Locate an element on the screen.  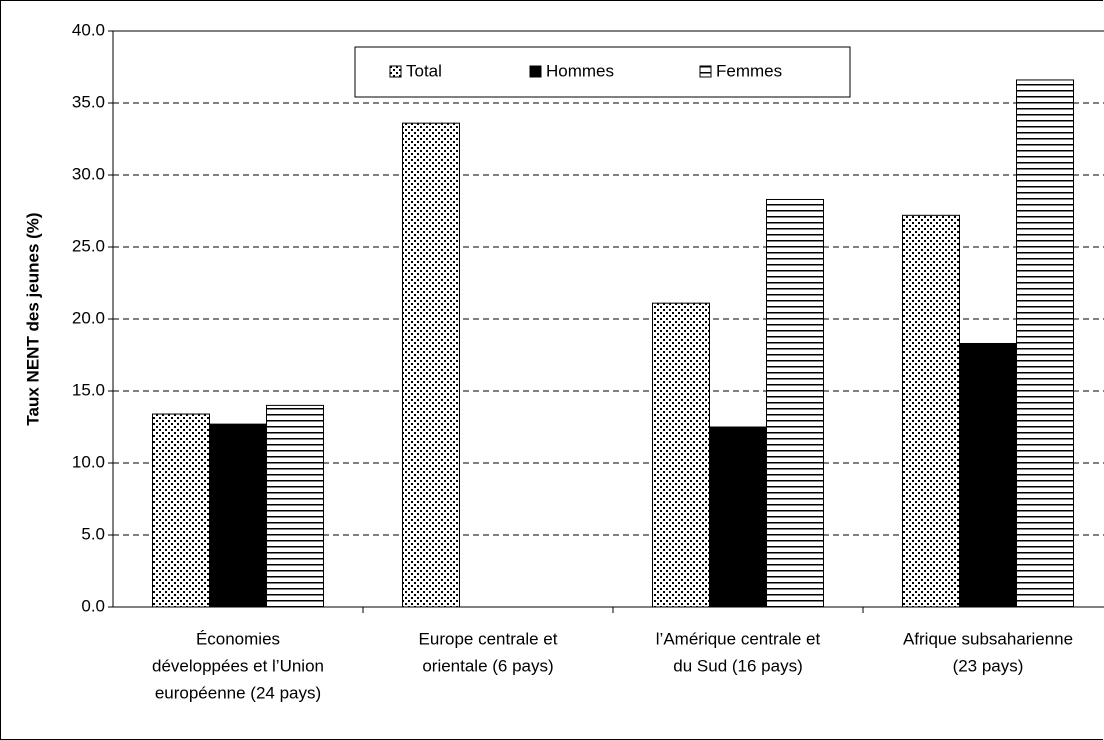
legend-label: Total is located at coordinates (424, 70).